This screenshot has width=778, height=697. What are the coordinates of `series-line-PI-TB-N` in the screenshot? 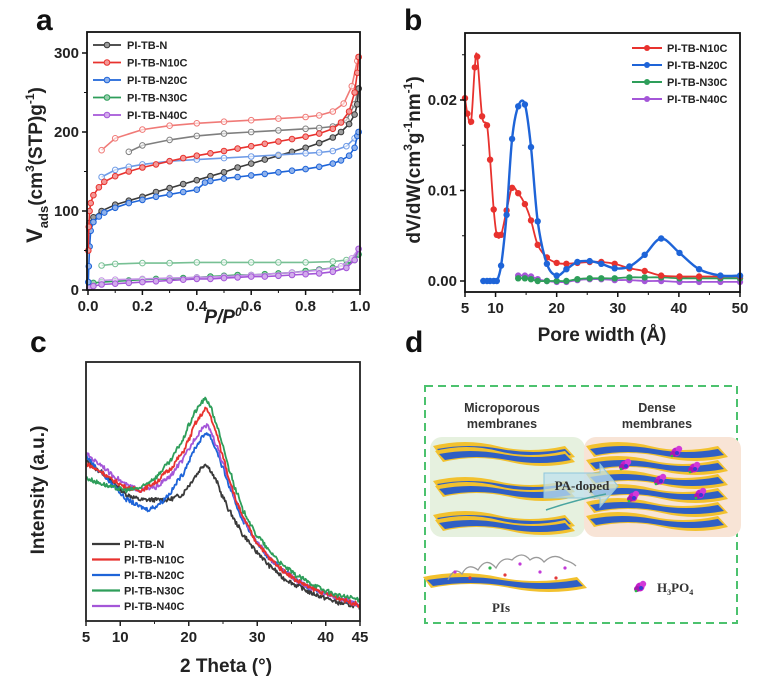 It's located at (223, 534).